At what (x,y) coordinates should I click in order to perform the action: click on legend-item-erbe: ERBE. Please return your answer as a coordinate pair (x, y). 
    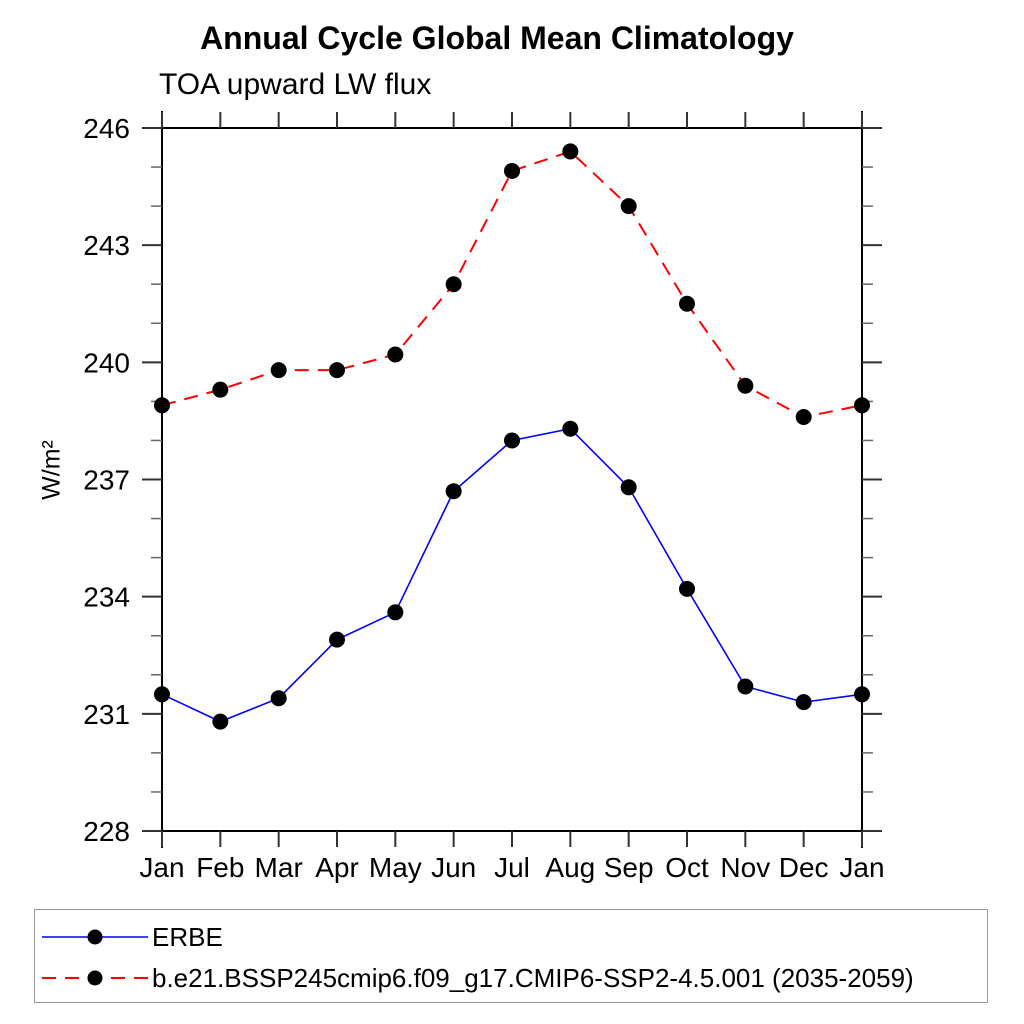
    Looking at the image, I should click on (131, 937).